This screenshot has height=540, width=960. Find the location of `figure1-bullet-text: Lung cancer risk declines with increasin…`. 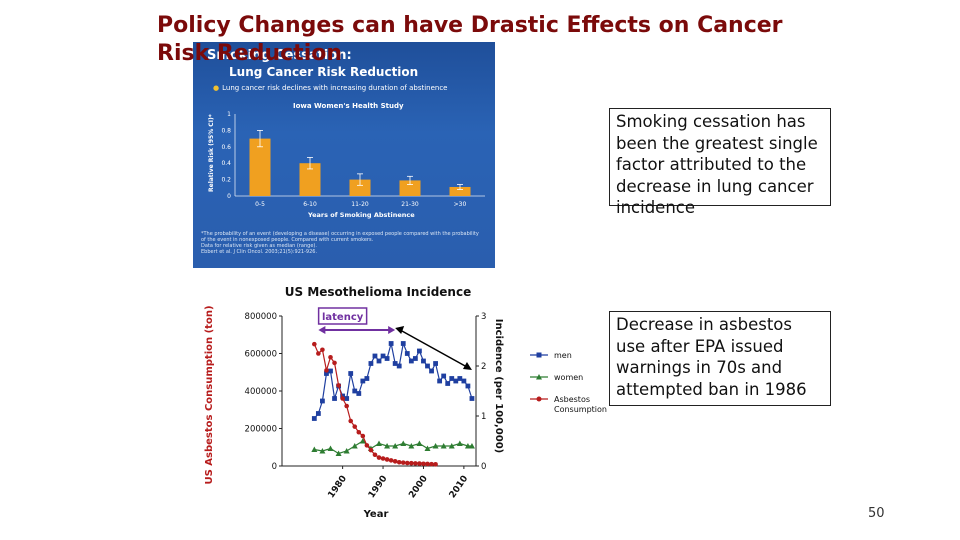

figure1-bullet-text: Lung cancer risk declines with increasin… is located at coordinates (335, 88).